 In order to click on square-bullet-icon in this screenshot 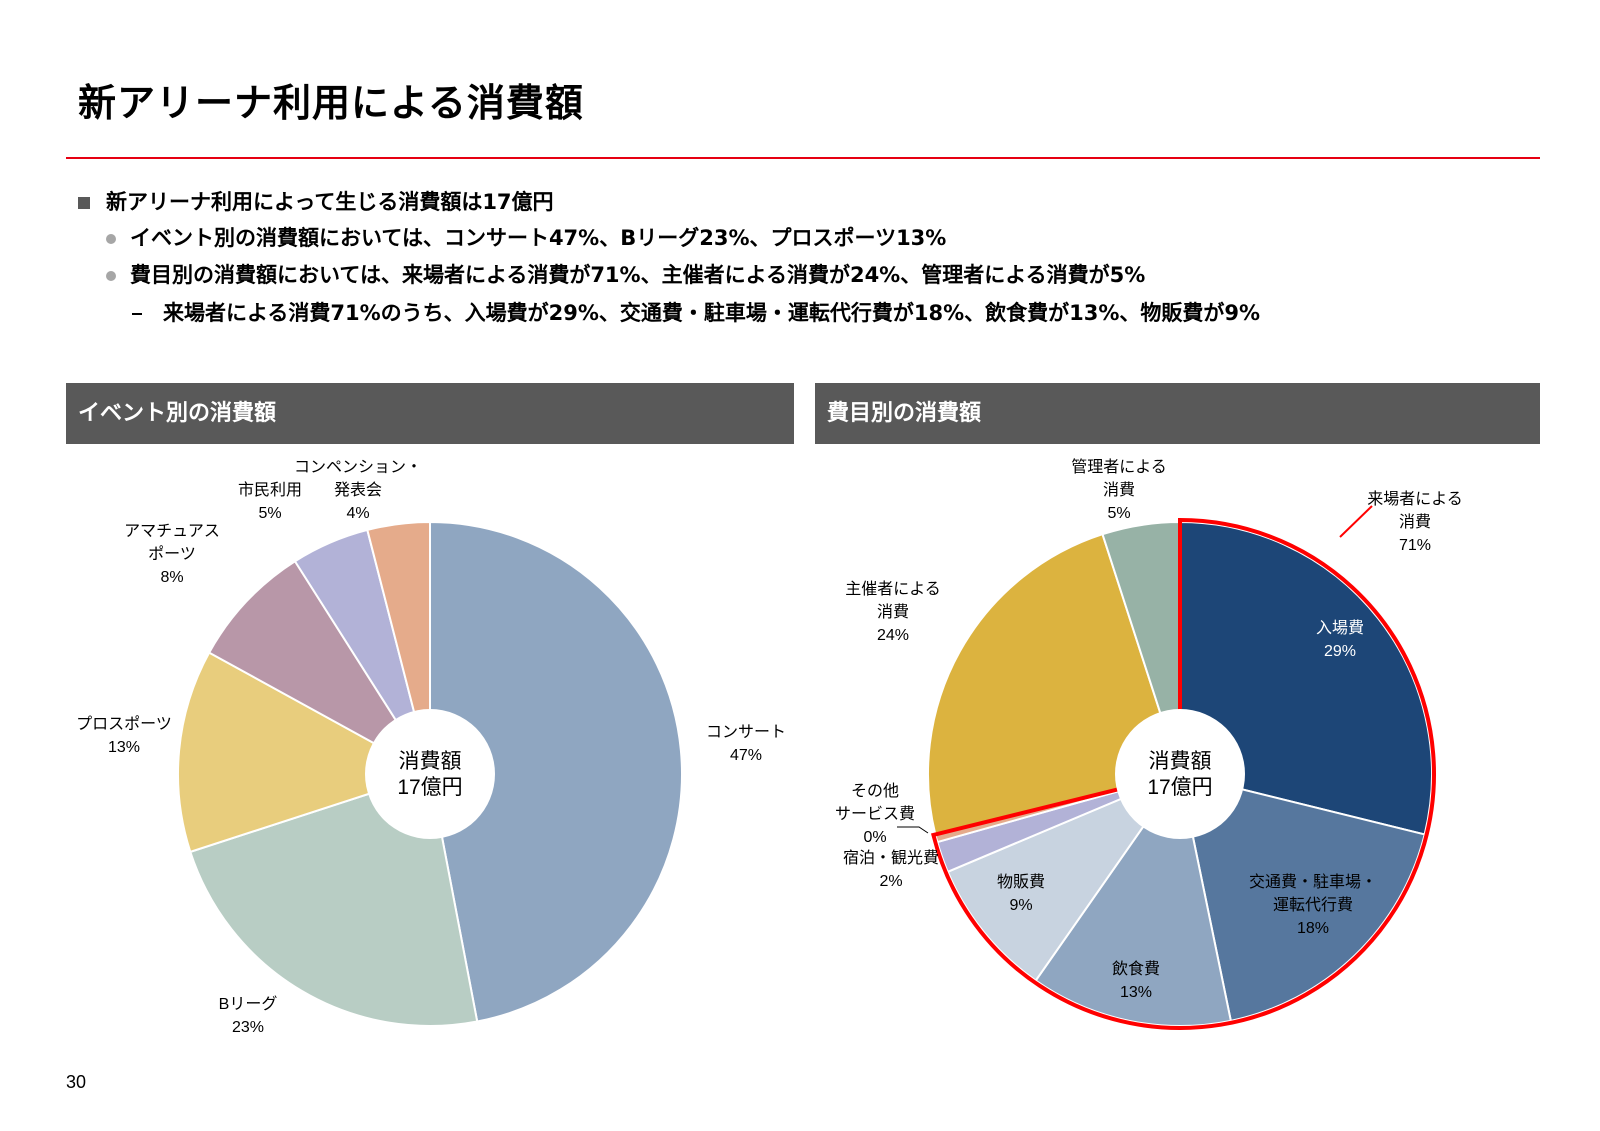, I will do `click(84, 203)`.